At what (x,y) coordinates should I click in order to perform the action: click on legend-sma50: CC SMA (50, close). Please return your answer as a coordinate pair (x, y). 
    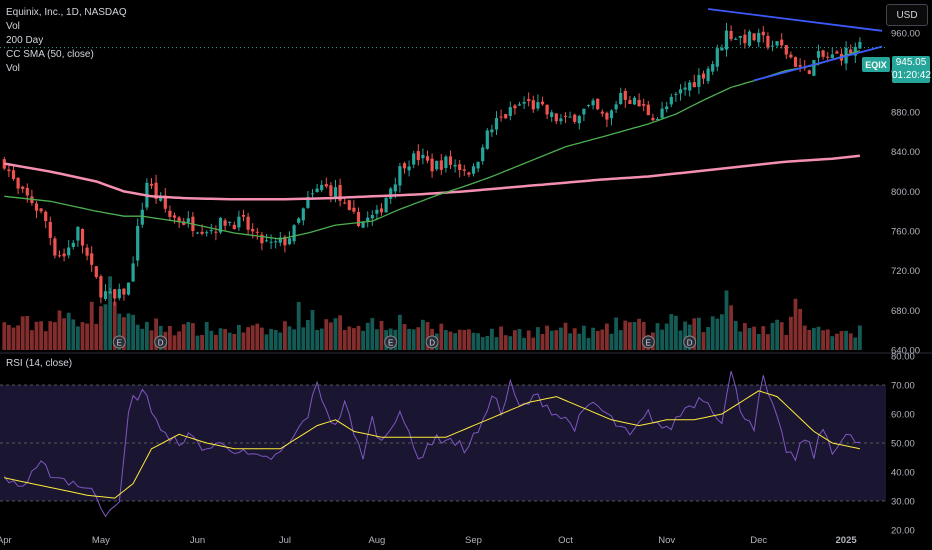
    Looking at the image, I should click on (50, 54).